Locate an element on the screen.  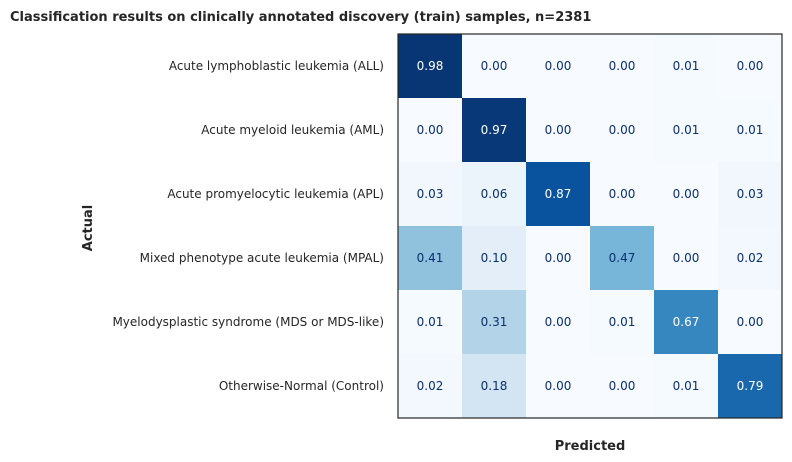
cell-value-label: 0.18 is located at coordinates (494, 386).